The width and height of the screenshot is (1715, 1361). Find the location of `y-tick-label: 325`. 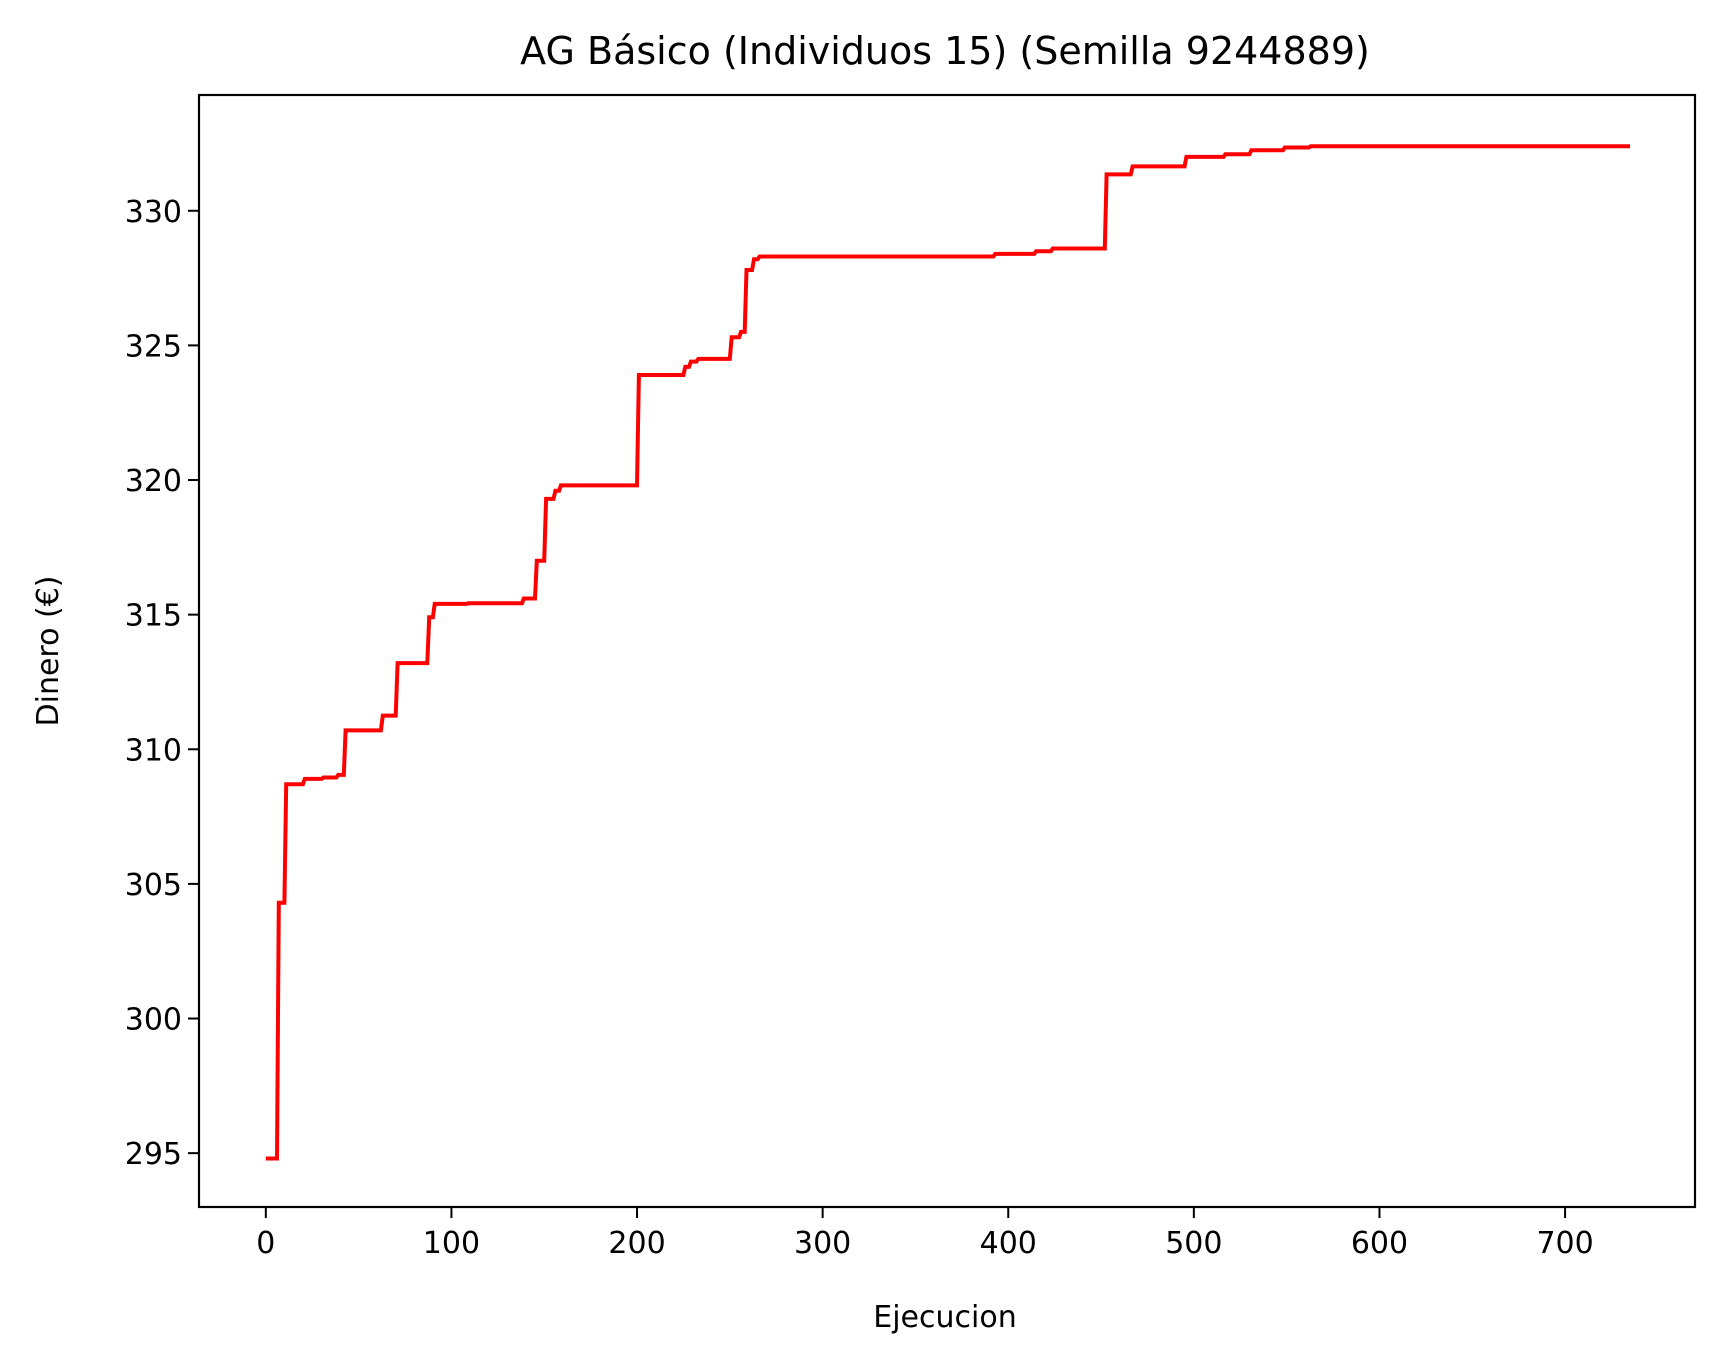

y-tick-label: 325 is located at coordinates (153, 346).